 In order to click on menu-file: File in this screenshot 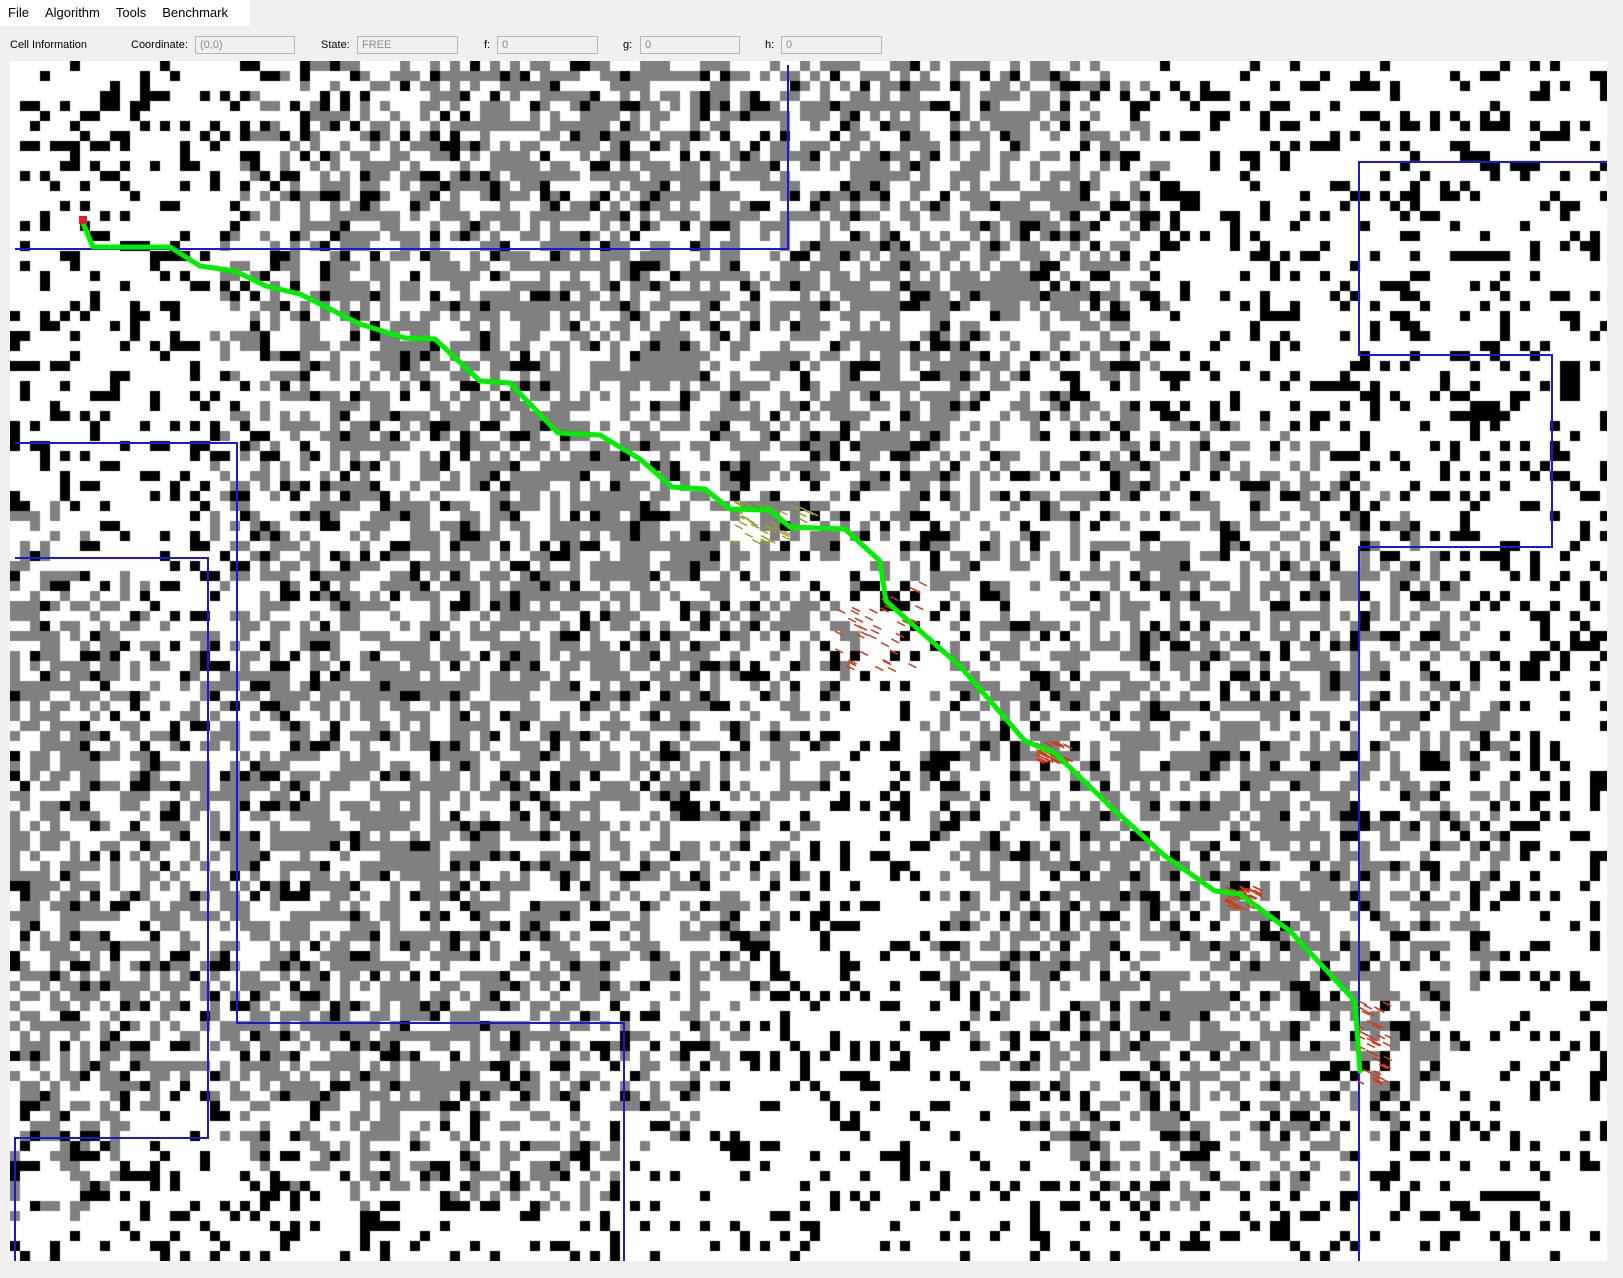, I will do `click(18, 12)`.